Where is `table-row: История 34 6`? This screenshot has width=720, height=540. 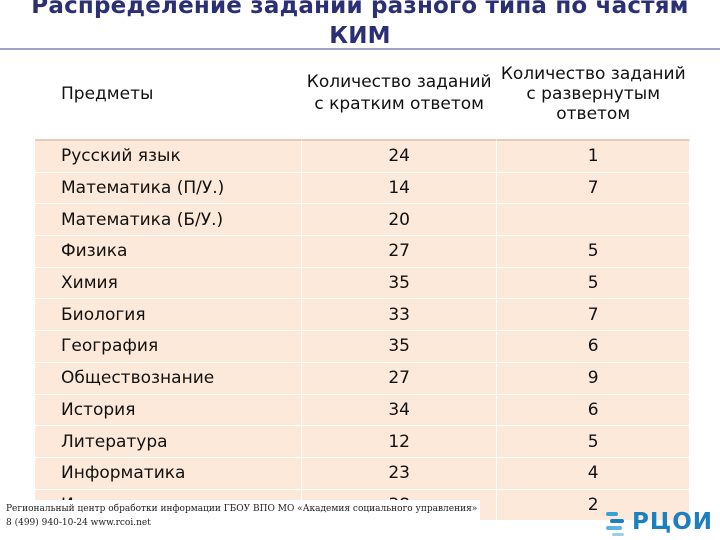
table-row: История 34 6 is located at coordinates (362, 410).